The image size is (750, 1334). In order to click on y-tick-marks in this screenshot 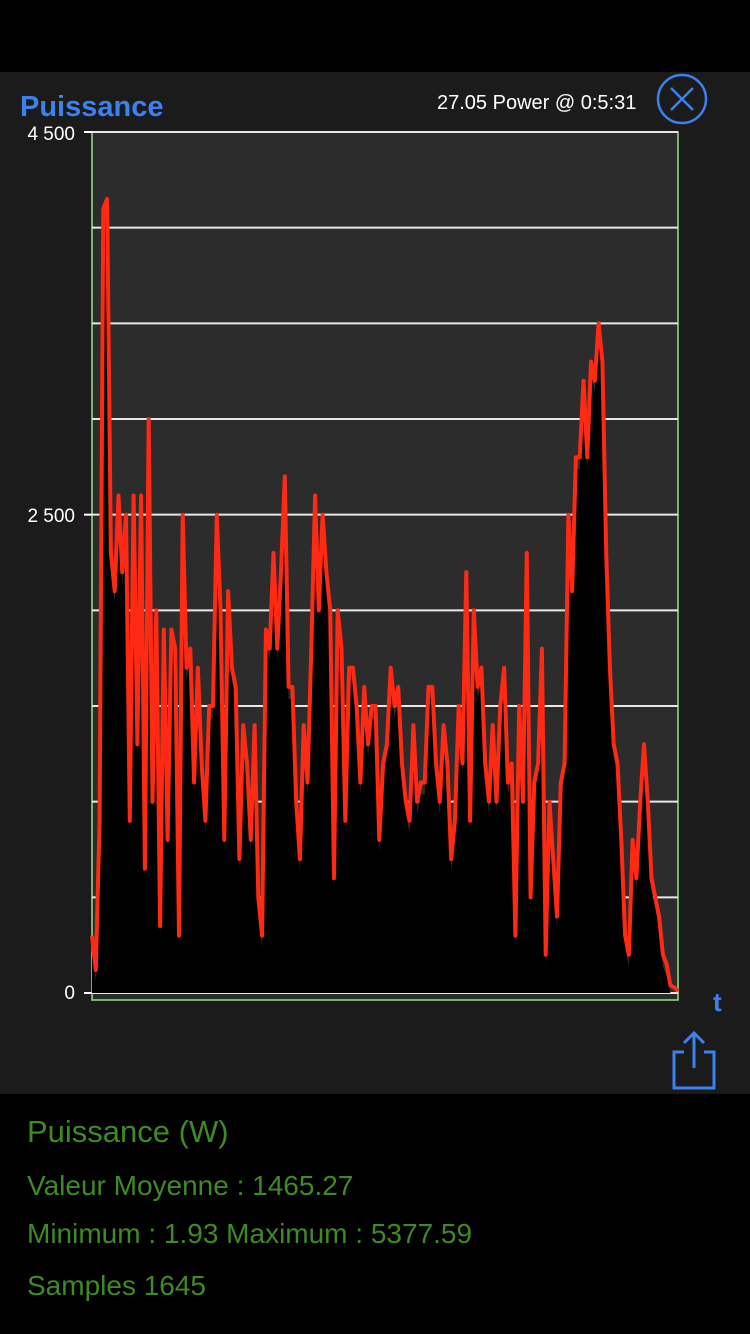, I will do `click(88, 562)`.